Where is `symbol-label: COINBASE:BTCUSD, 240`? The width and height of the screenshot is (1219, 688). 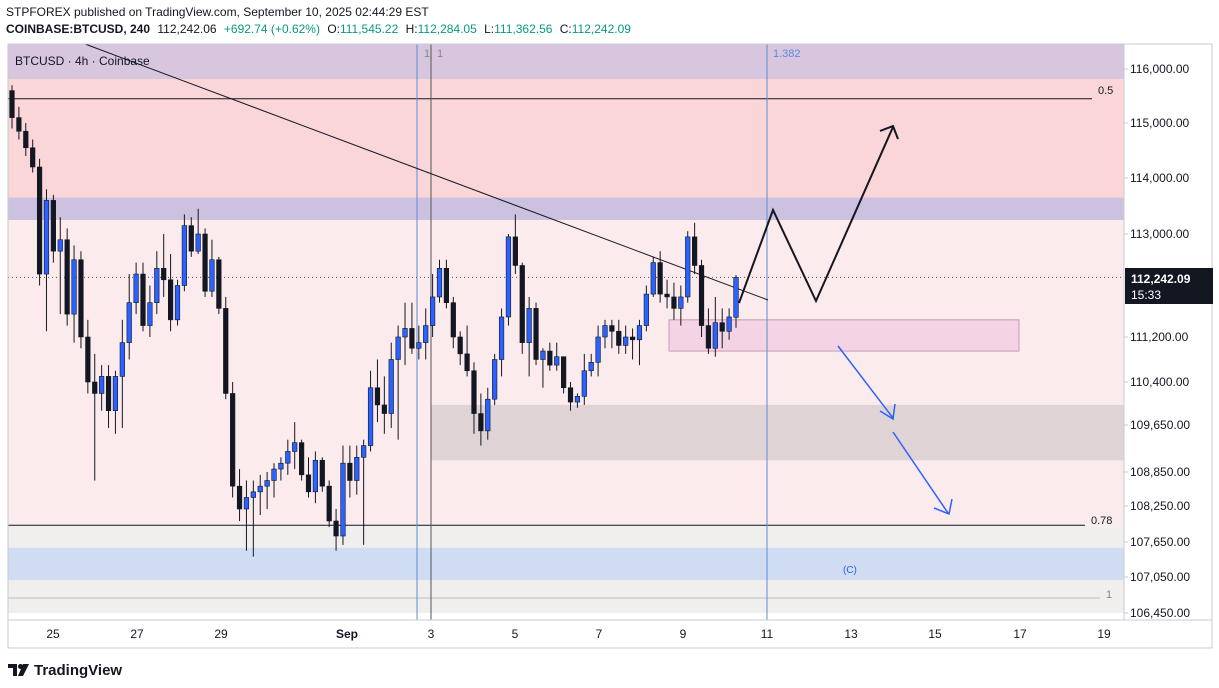
symbol-label: COINBASE:BTCUSD, 240 is located at coordinates (78, 29).